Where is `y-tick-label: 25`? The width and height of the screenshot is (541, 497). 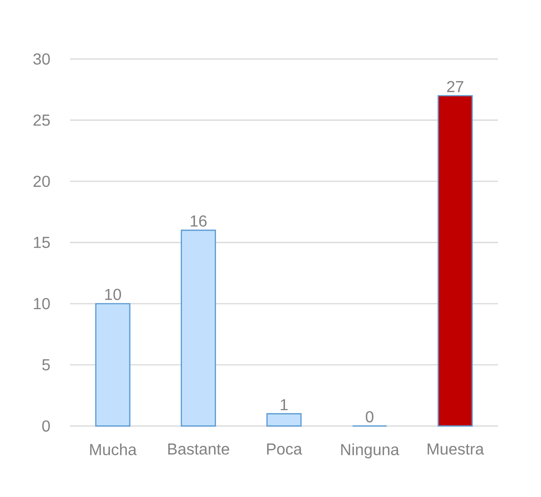
y-tick-label: 25 is located at coordinates (42, 120).